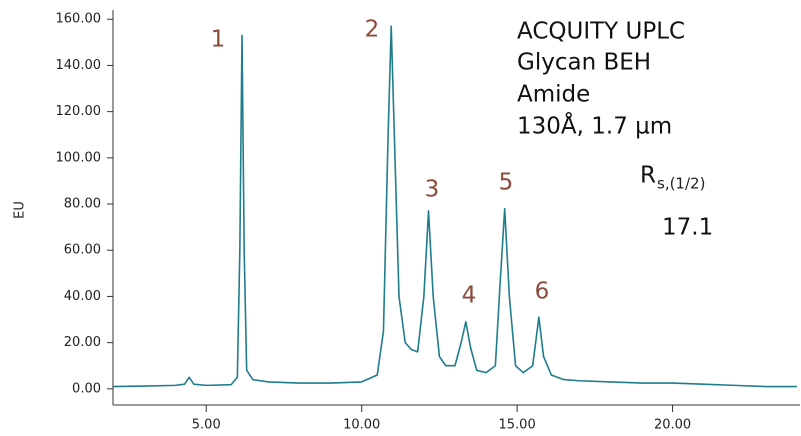 The image size is (801, 436). What do you see at coordinates (506, 183) in the screenshot?
I see `peak-label: 5` at bounding box center [506, 183].